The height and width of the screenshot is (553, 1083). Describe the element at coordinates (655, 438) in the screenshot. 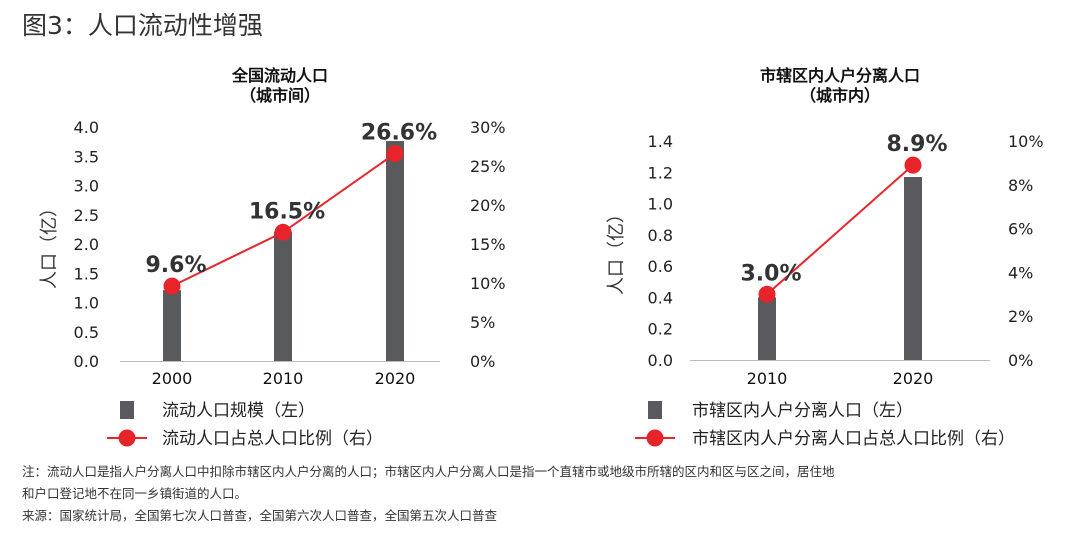

I see `chart2-legend-line-marker` at that location.